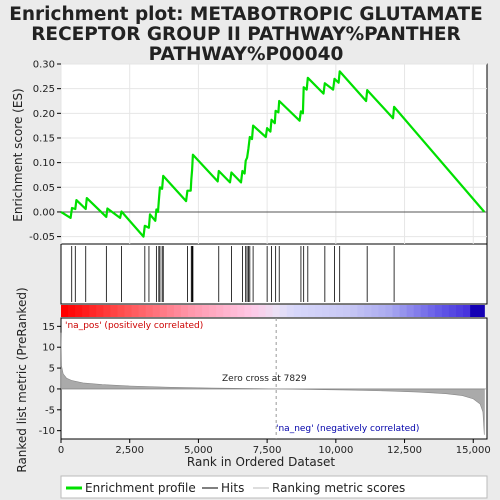 The width and height of the screenshot is (500, 500). I want to click on x-tick-label: 15,000, so click(473, 450).